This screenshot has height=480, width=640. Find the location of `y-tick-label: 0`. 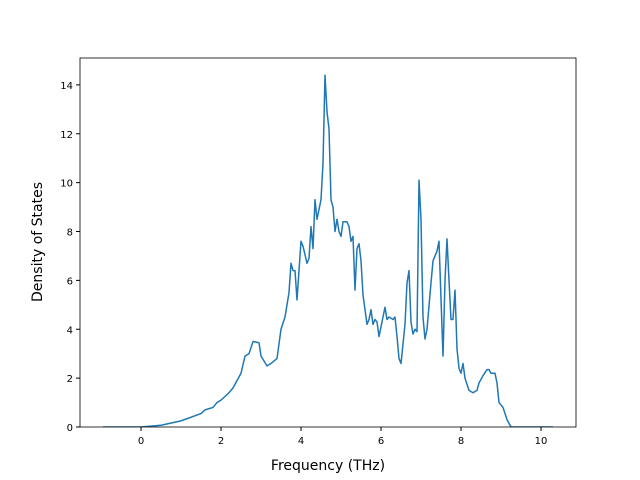

y-tick-label: 0 is located at coordinates (70, 428).